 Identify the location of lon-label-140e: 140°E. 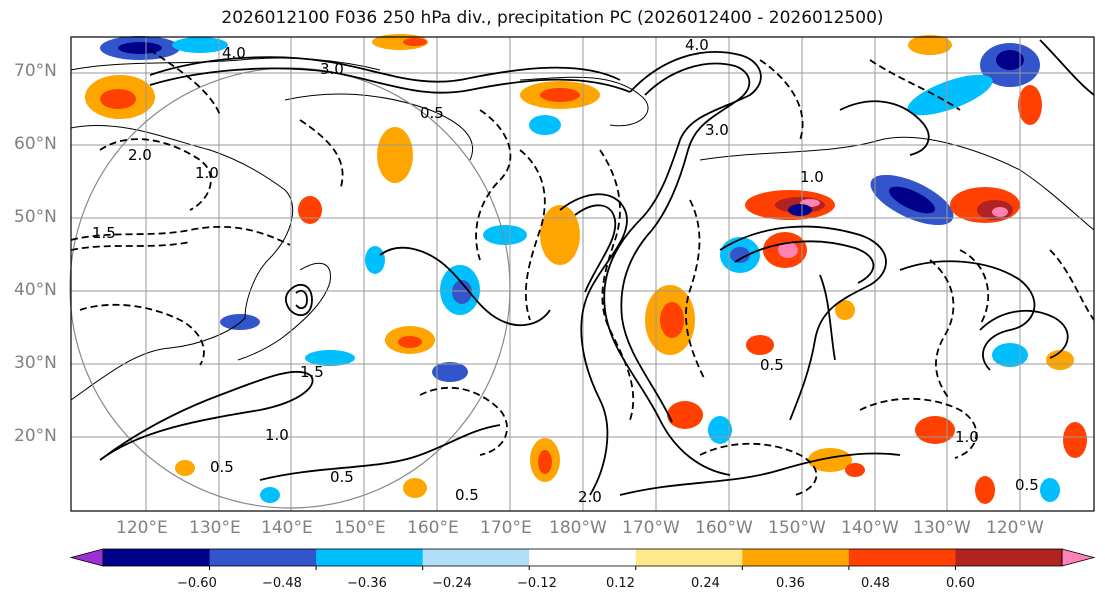
(287, 528).